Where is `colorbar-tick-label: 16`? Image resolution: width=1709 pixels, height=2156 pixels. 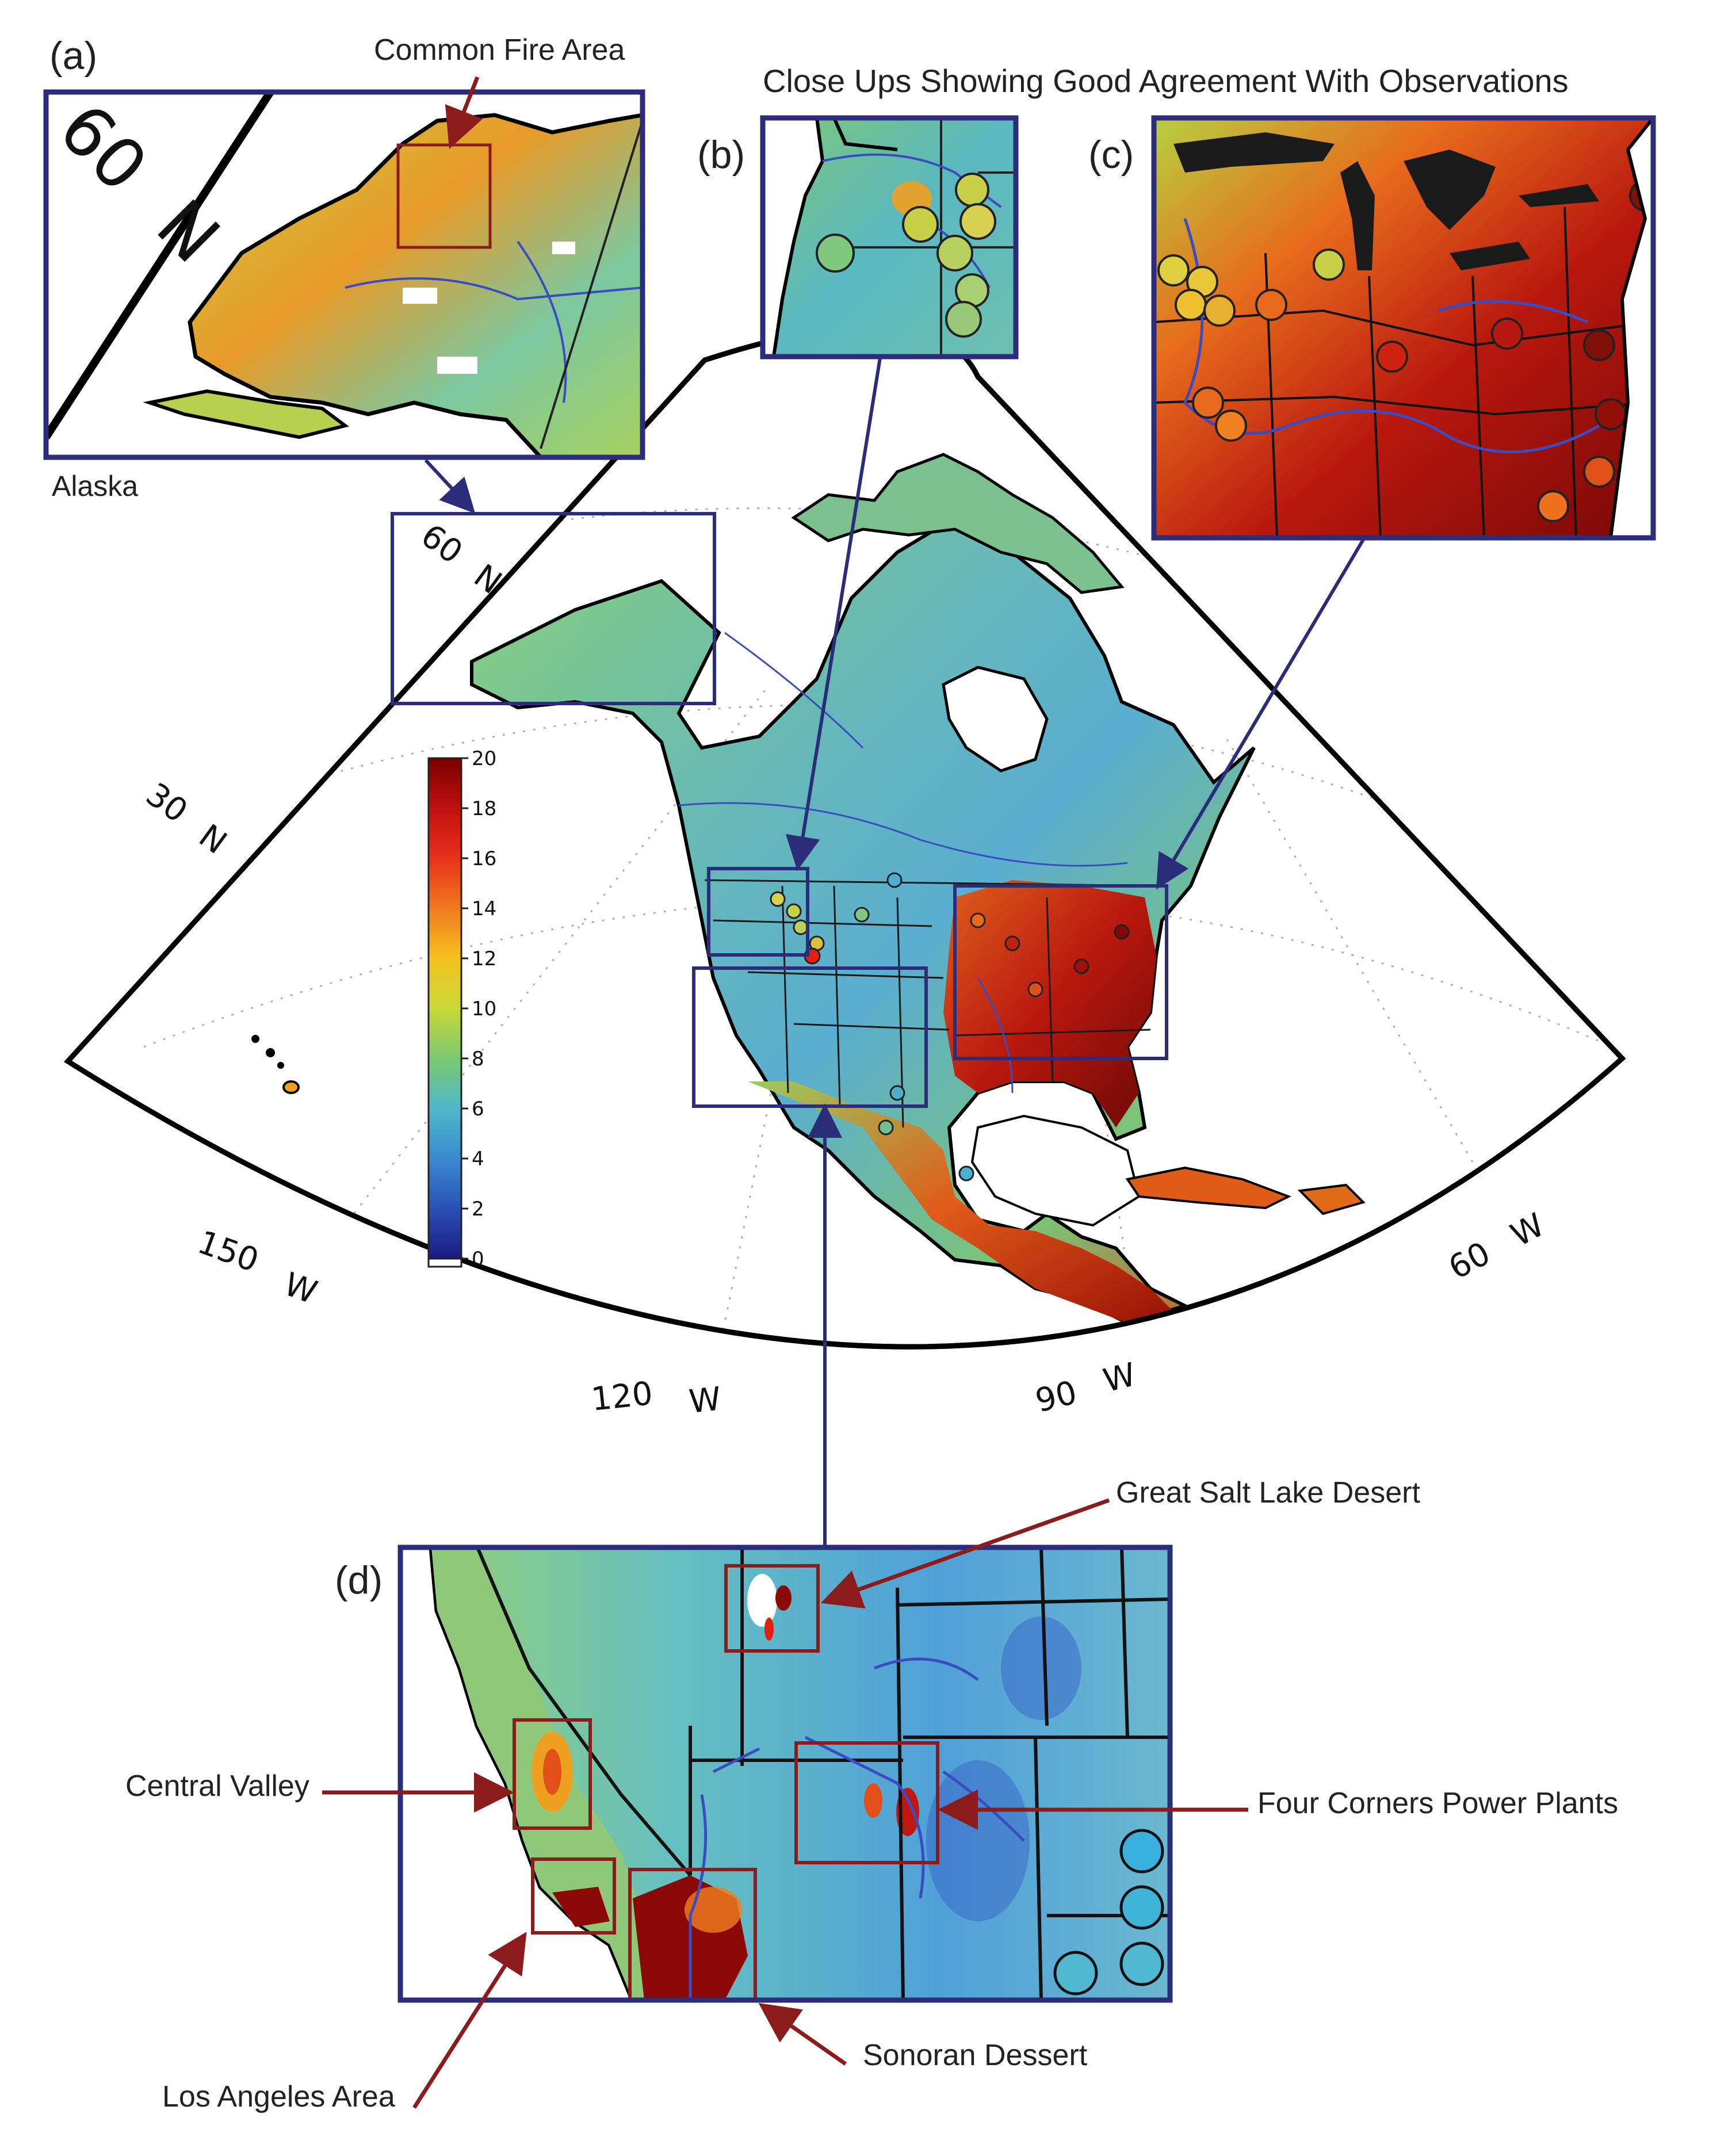 colorbar-tick-label: 16 is located at coordinates (484, 858).